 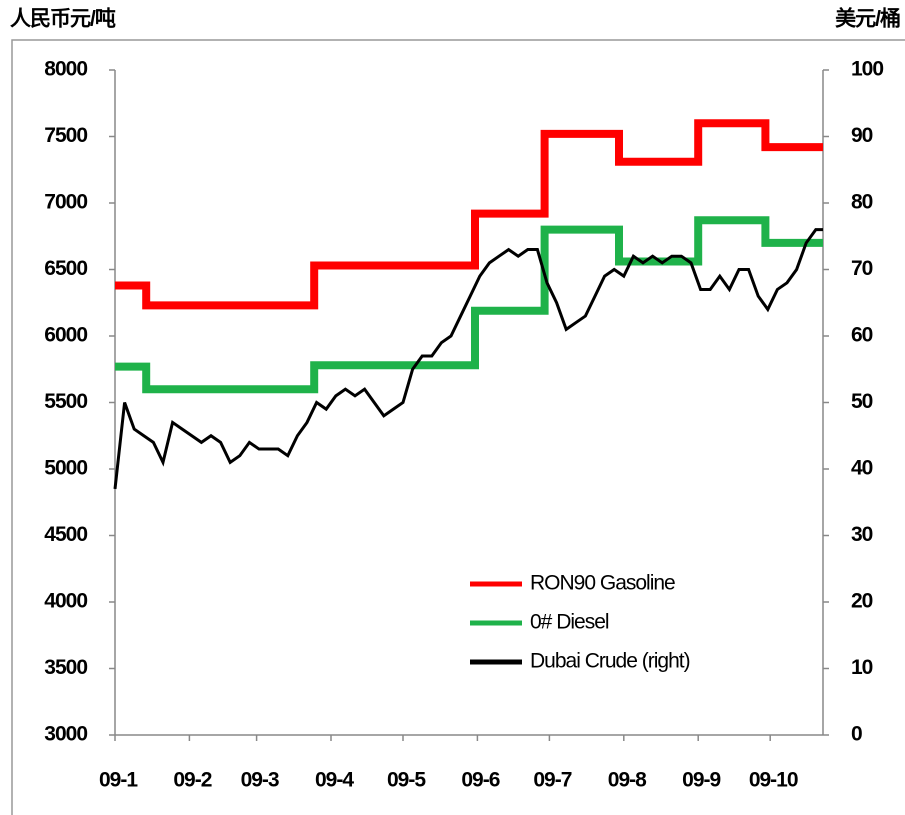 I want to click on x-tick-label: 09-8, so click(x=627, y=780).